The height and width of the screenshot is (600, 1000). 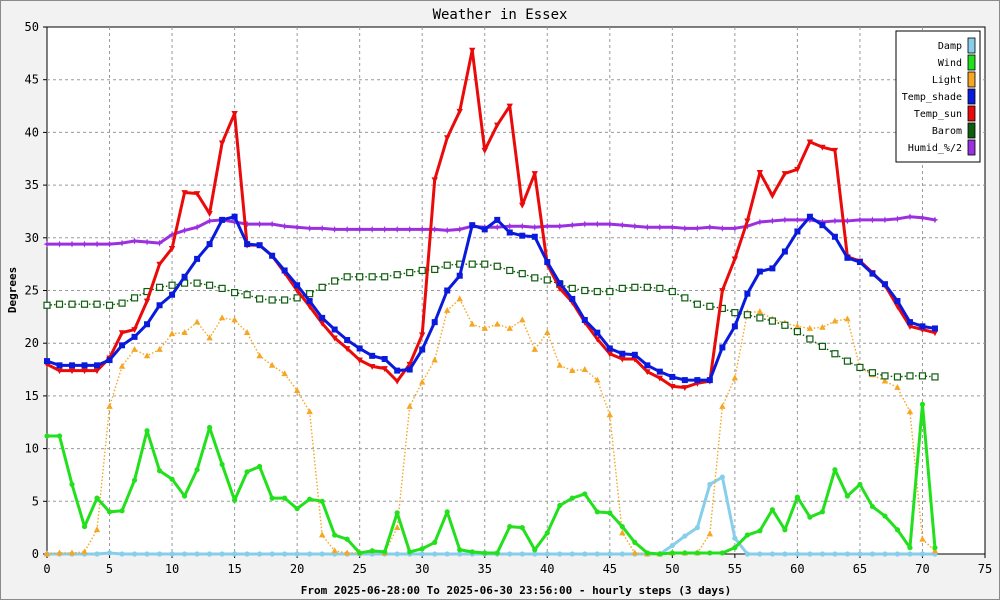 I want to click on y-tick-label: 25, so click(x=32, y=291).